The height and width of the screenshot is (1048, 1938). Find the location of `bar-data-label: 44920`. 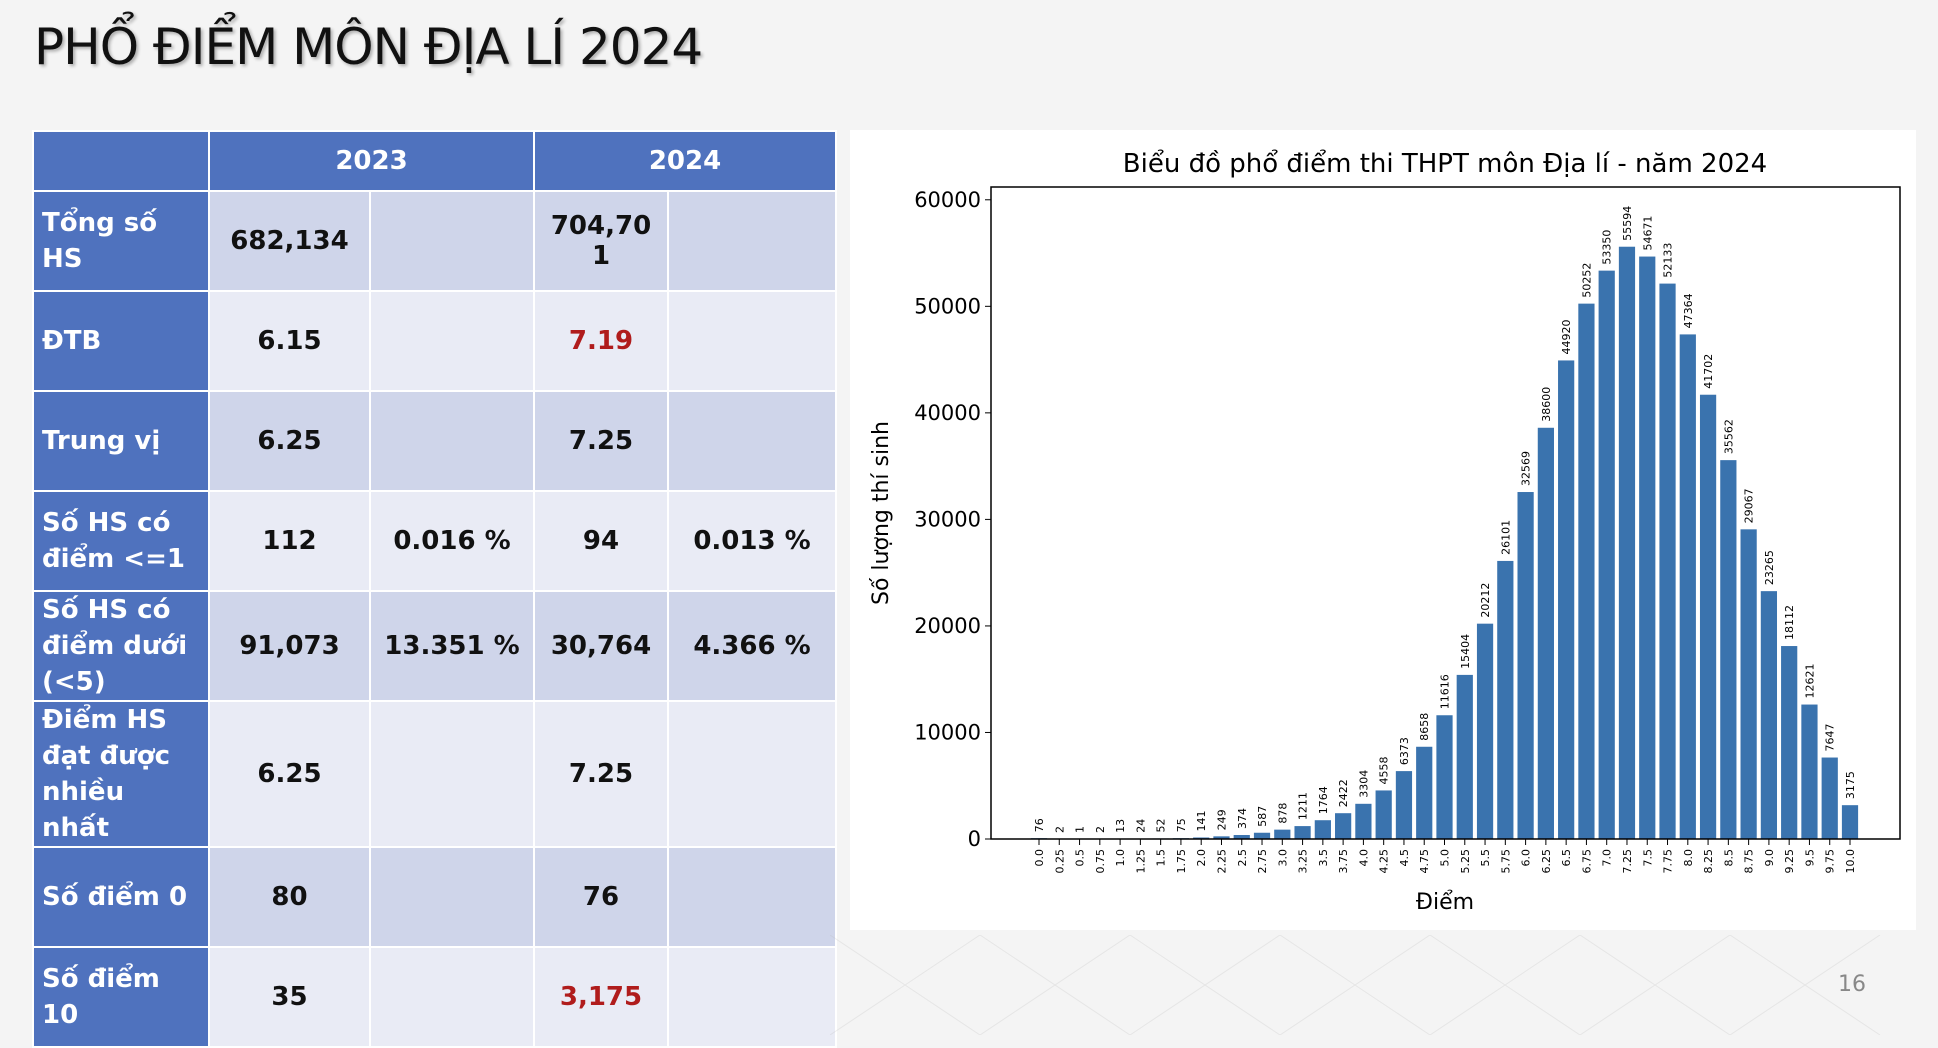

bar-data-label: 44920 is located at coordinates (1566, 336).